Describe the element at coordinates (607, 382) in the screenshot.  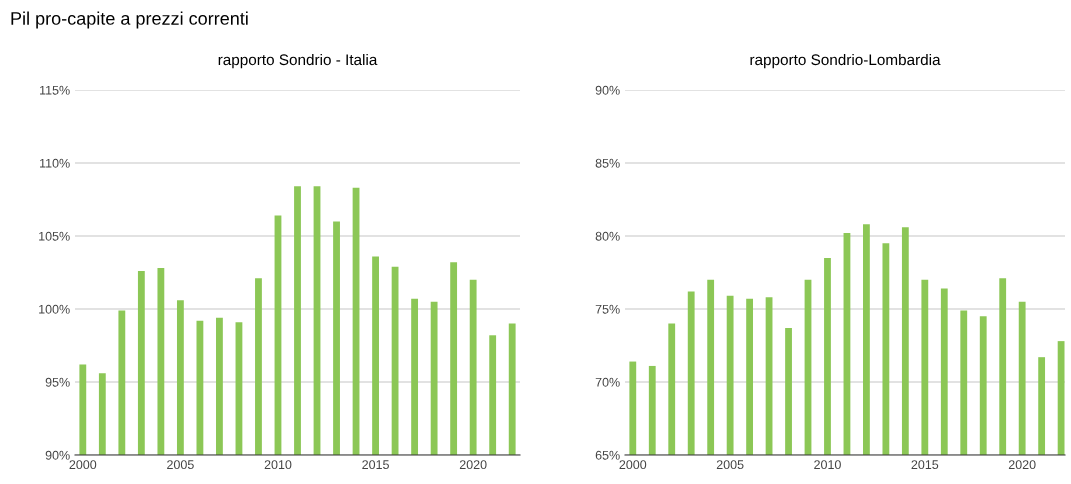
I see `y-tick-label: 70%` at that location.